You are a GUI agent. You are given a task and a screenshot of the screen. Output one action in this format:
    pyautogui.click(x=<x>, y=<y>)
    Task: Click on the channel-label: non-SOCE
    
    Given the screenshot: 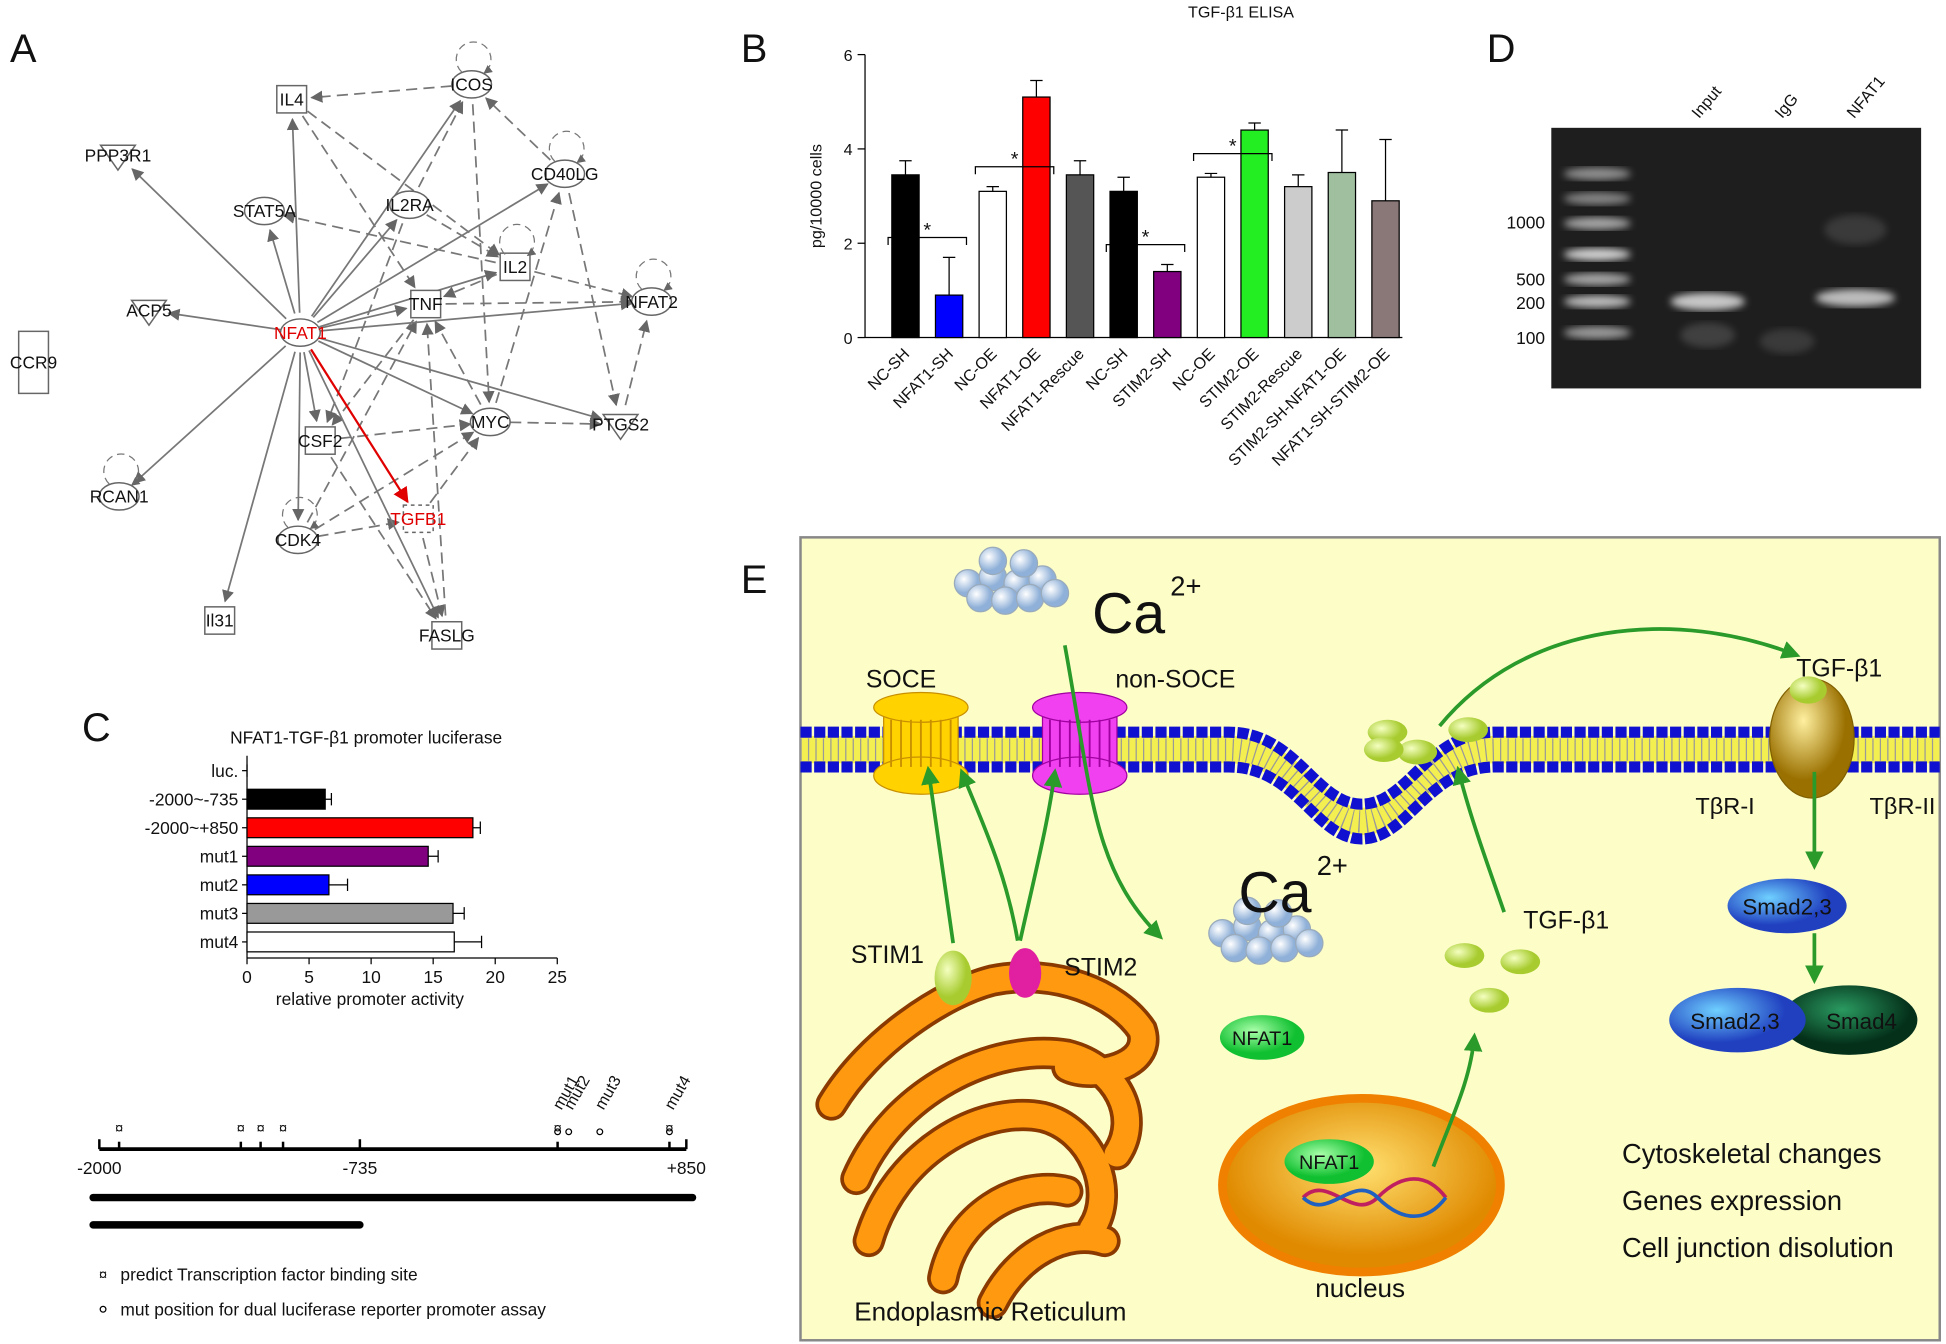 What is the action you would take?
    pyautogui.click(x=1175, y=680)
    